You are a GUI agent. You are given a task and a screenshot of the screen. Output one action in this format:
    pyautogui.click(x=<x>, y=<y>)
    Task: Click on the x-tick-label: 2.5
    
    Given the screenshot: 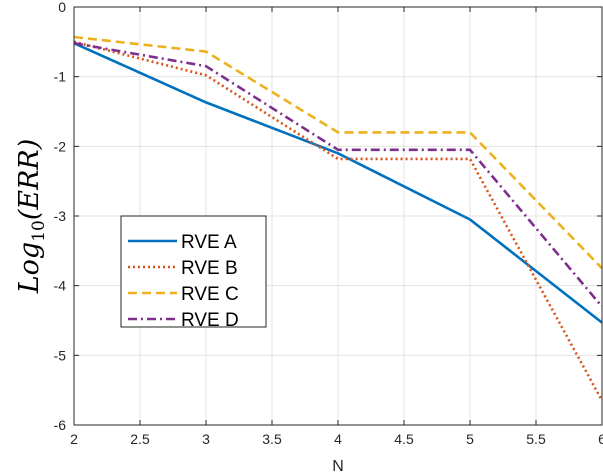 What is the action you would take?
    pyautogui.click(x=140, y=439)
    